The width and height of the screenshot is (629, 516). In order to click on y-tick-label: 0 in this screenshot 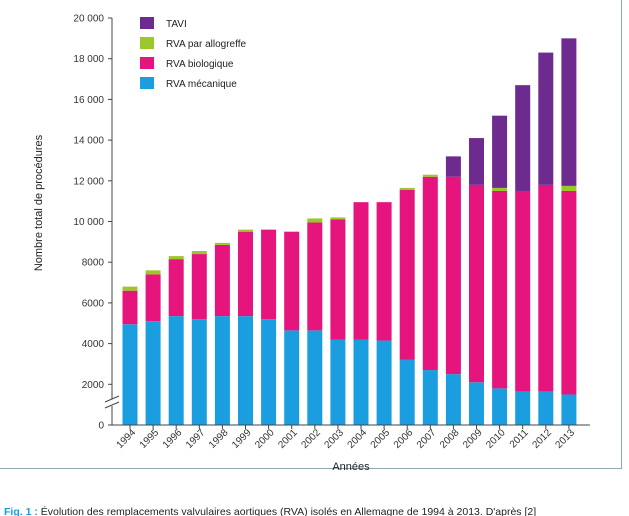, I will do `click(101, 426)`.